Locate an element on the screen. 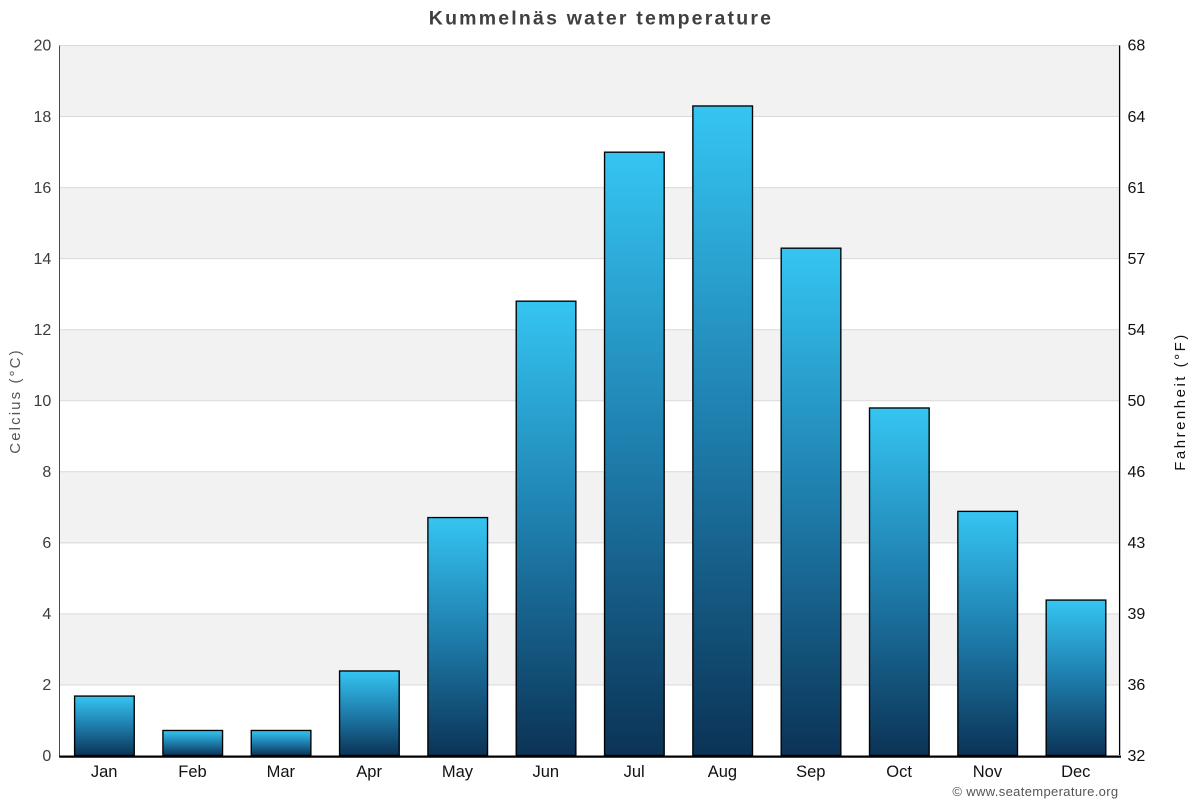 The height and width of the screenshot is (805, 1200). svg-text: Dec is located at coordinates (1075, 772).